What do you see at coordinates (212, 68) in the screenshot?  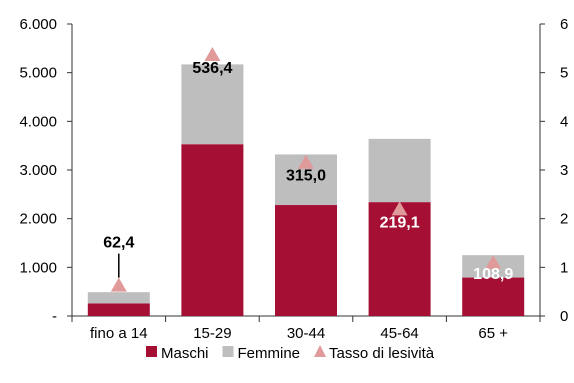 I see `data-label: 536,4` at bounding box center [212, 68].